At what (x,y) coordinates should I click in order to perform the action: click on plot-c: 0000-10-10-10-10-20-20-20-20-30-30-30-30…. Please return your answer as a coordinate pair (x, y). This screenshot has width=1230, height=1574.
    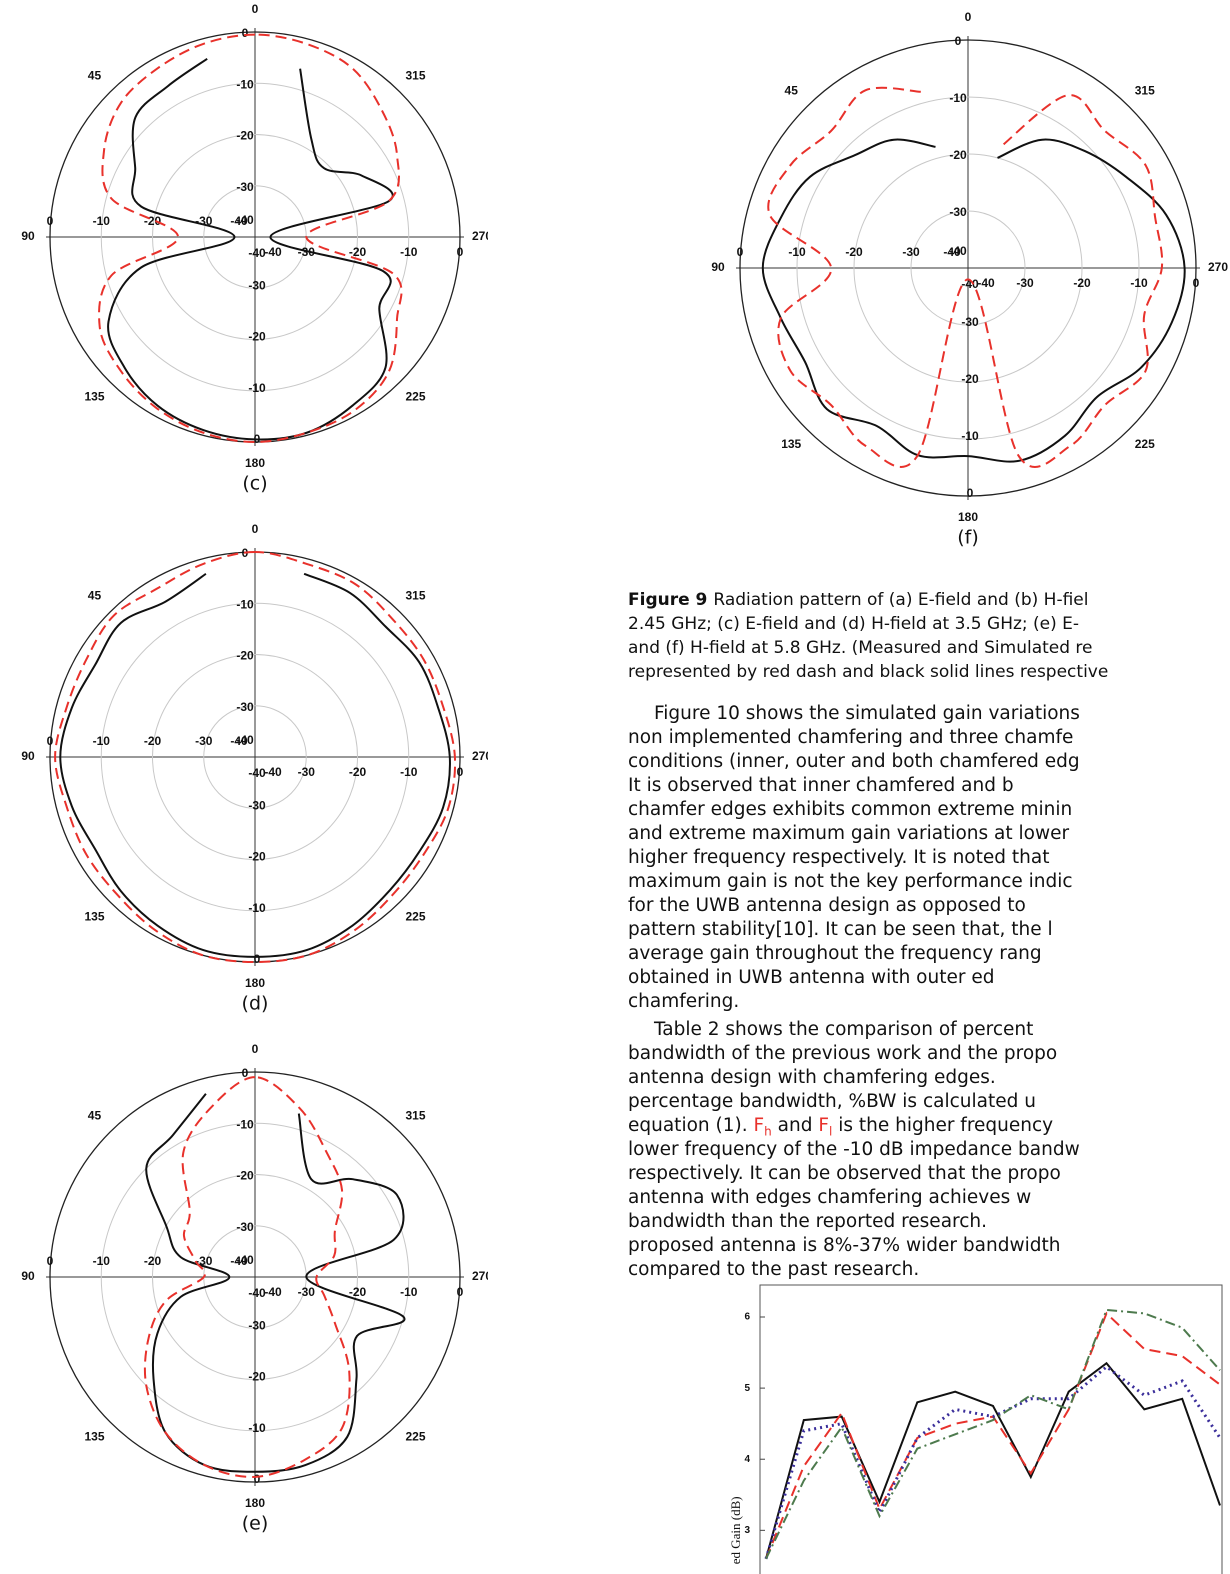
    Looking at the image, I should click on (254, 248).